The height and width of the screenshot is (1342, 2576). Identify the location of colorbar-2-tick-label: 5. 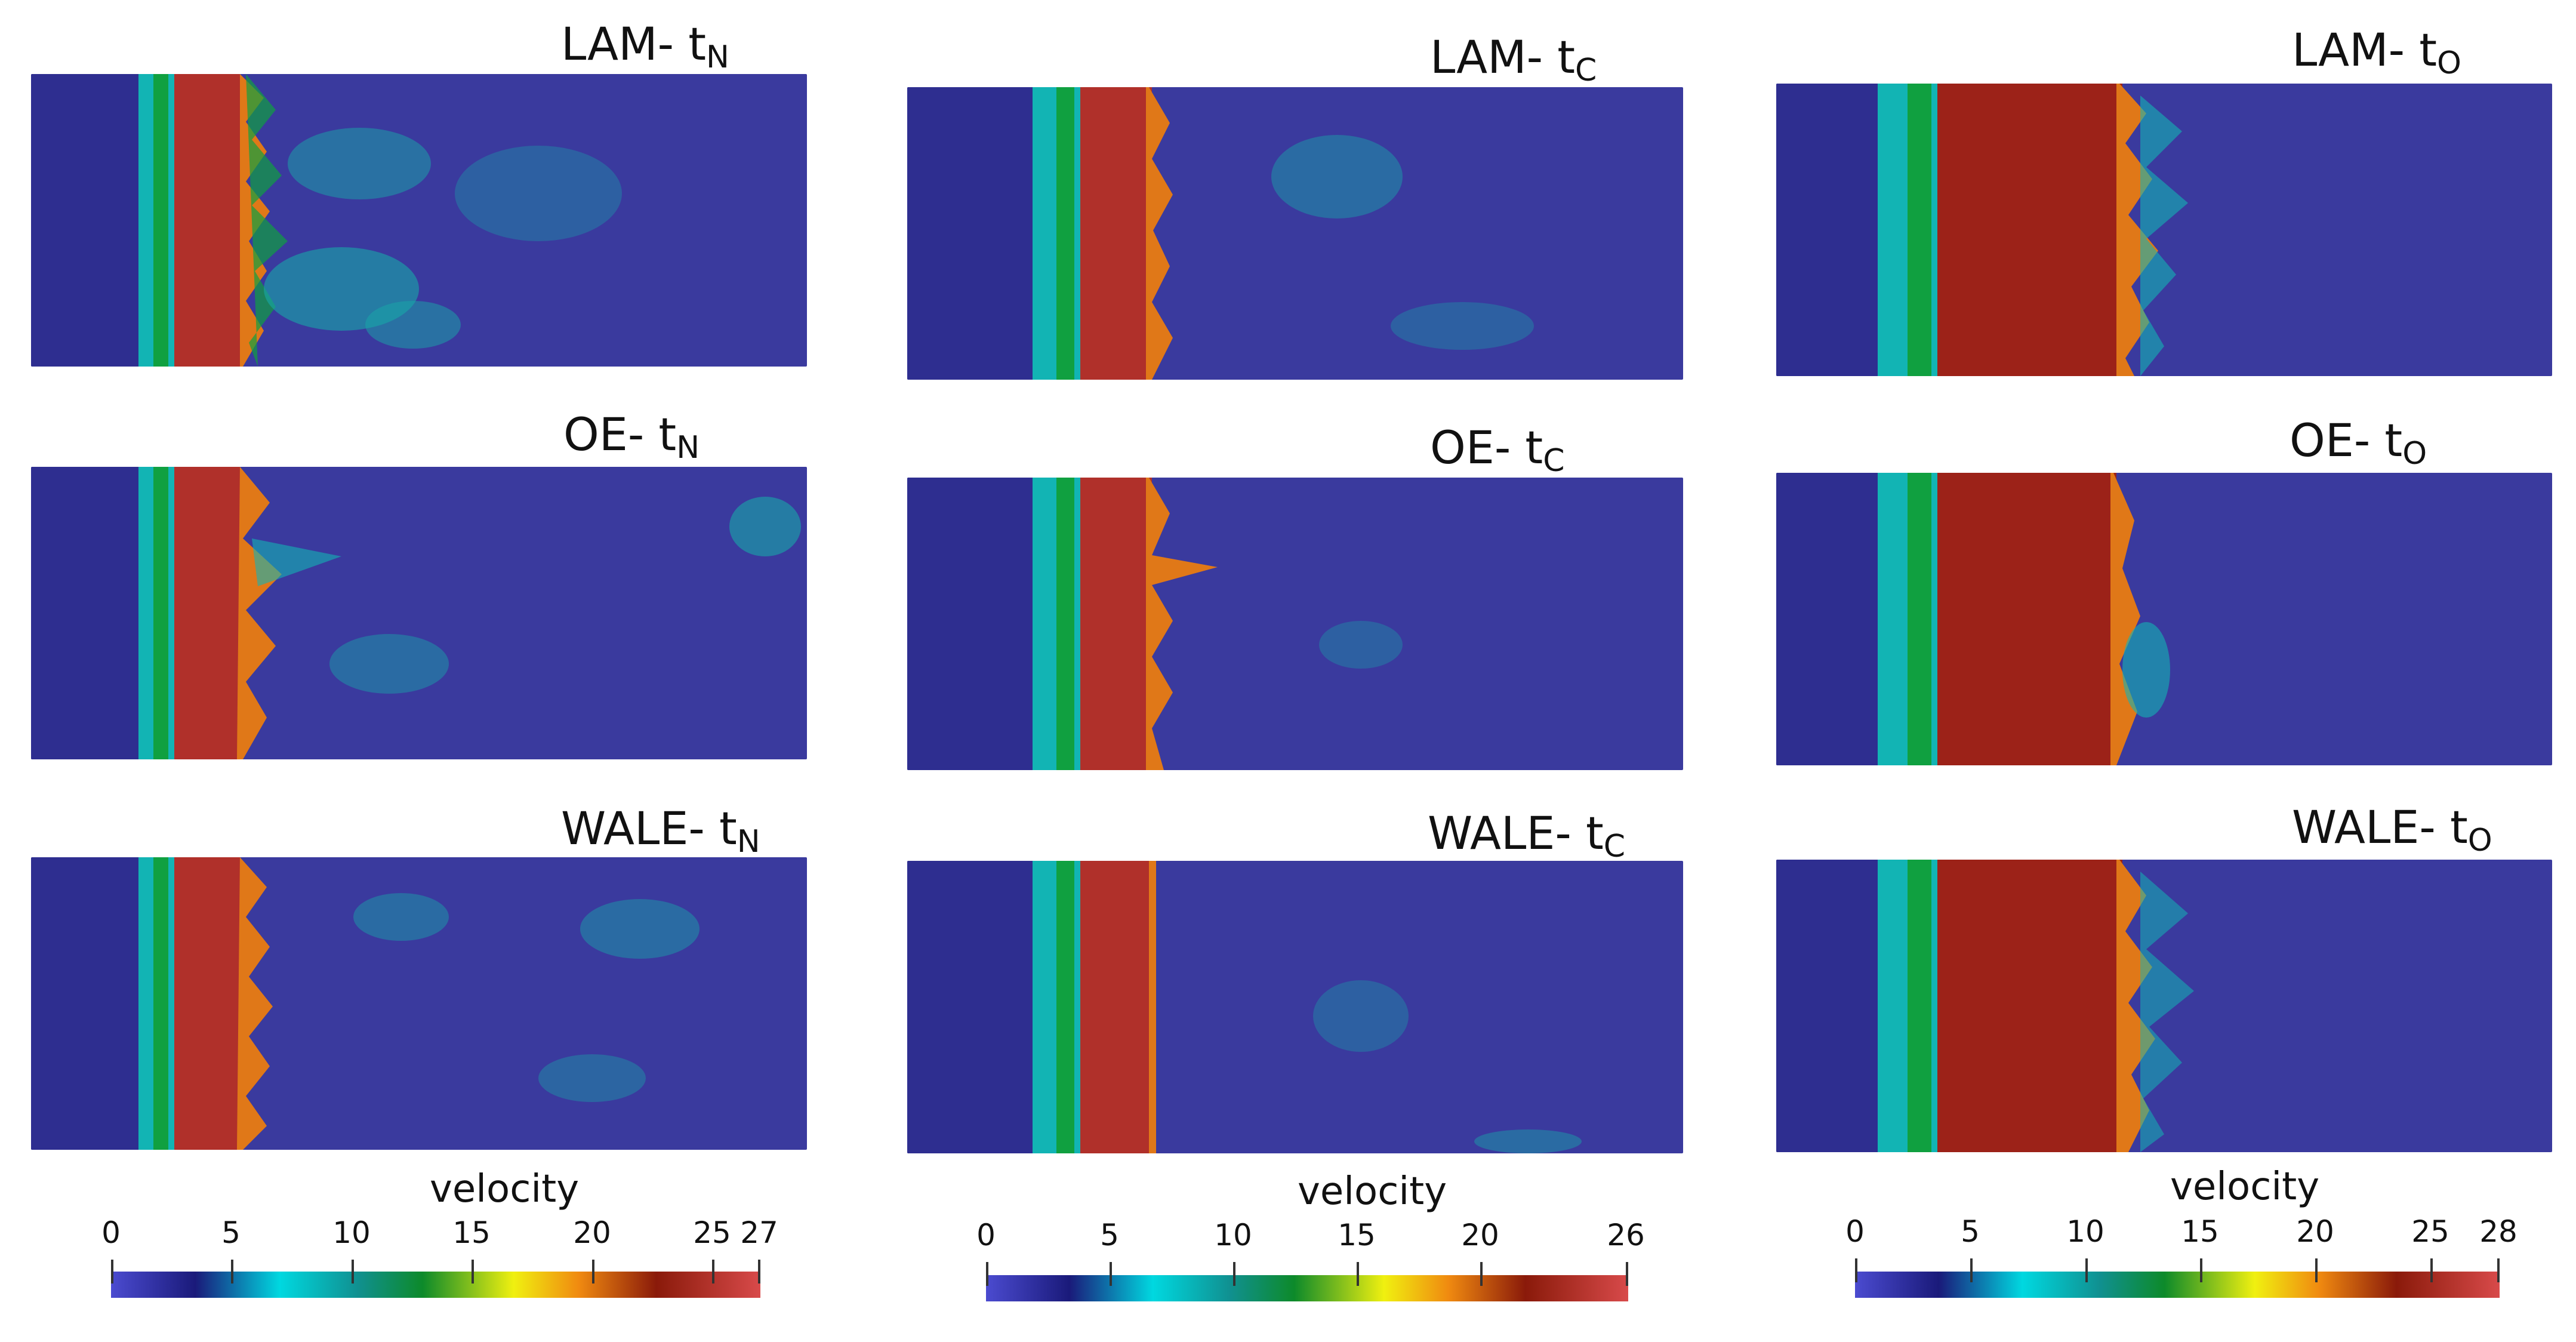
(1109, 1235).